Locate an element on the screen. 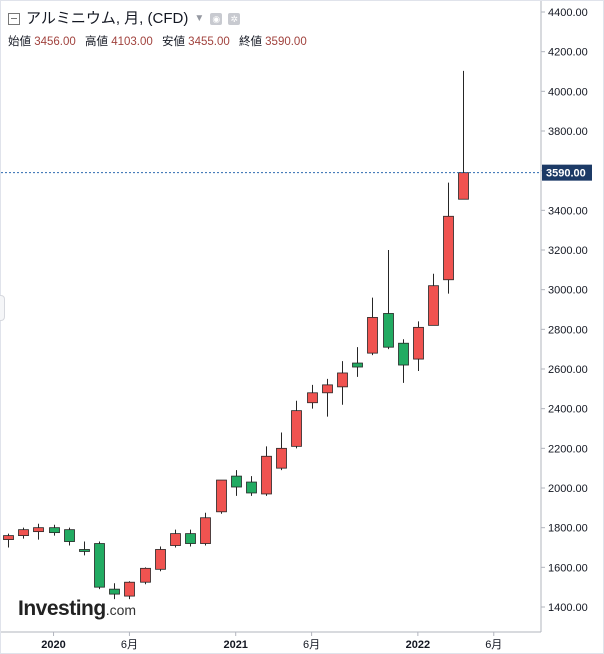 The image size is (604, 654). low-label: 安値 is located at coordinates (173, 42).